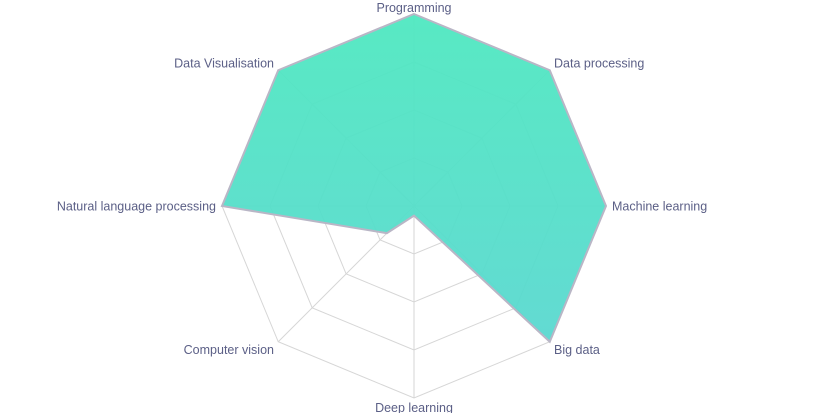 The width and height of the screenshot is (828, 413). Describe the element at coordinates (577, 350) in the screenshot. I see `axis-label-big-data: Big data` at that location.